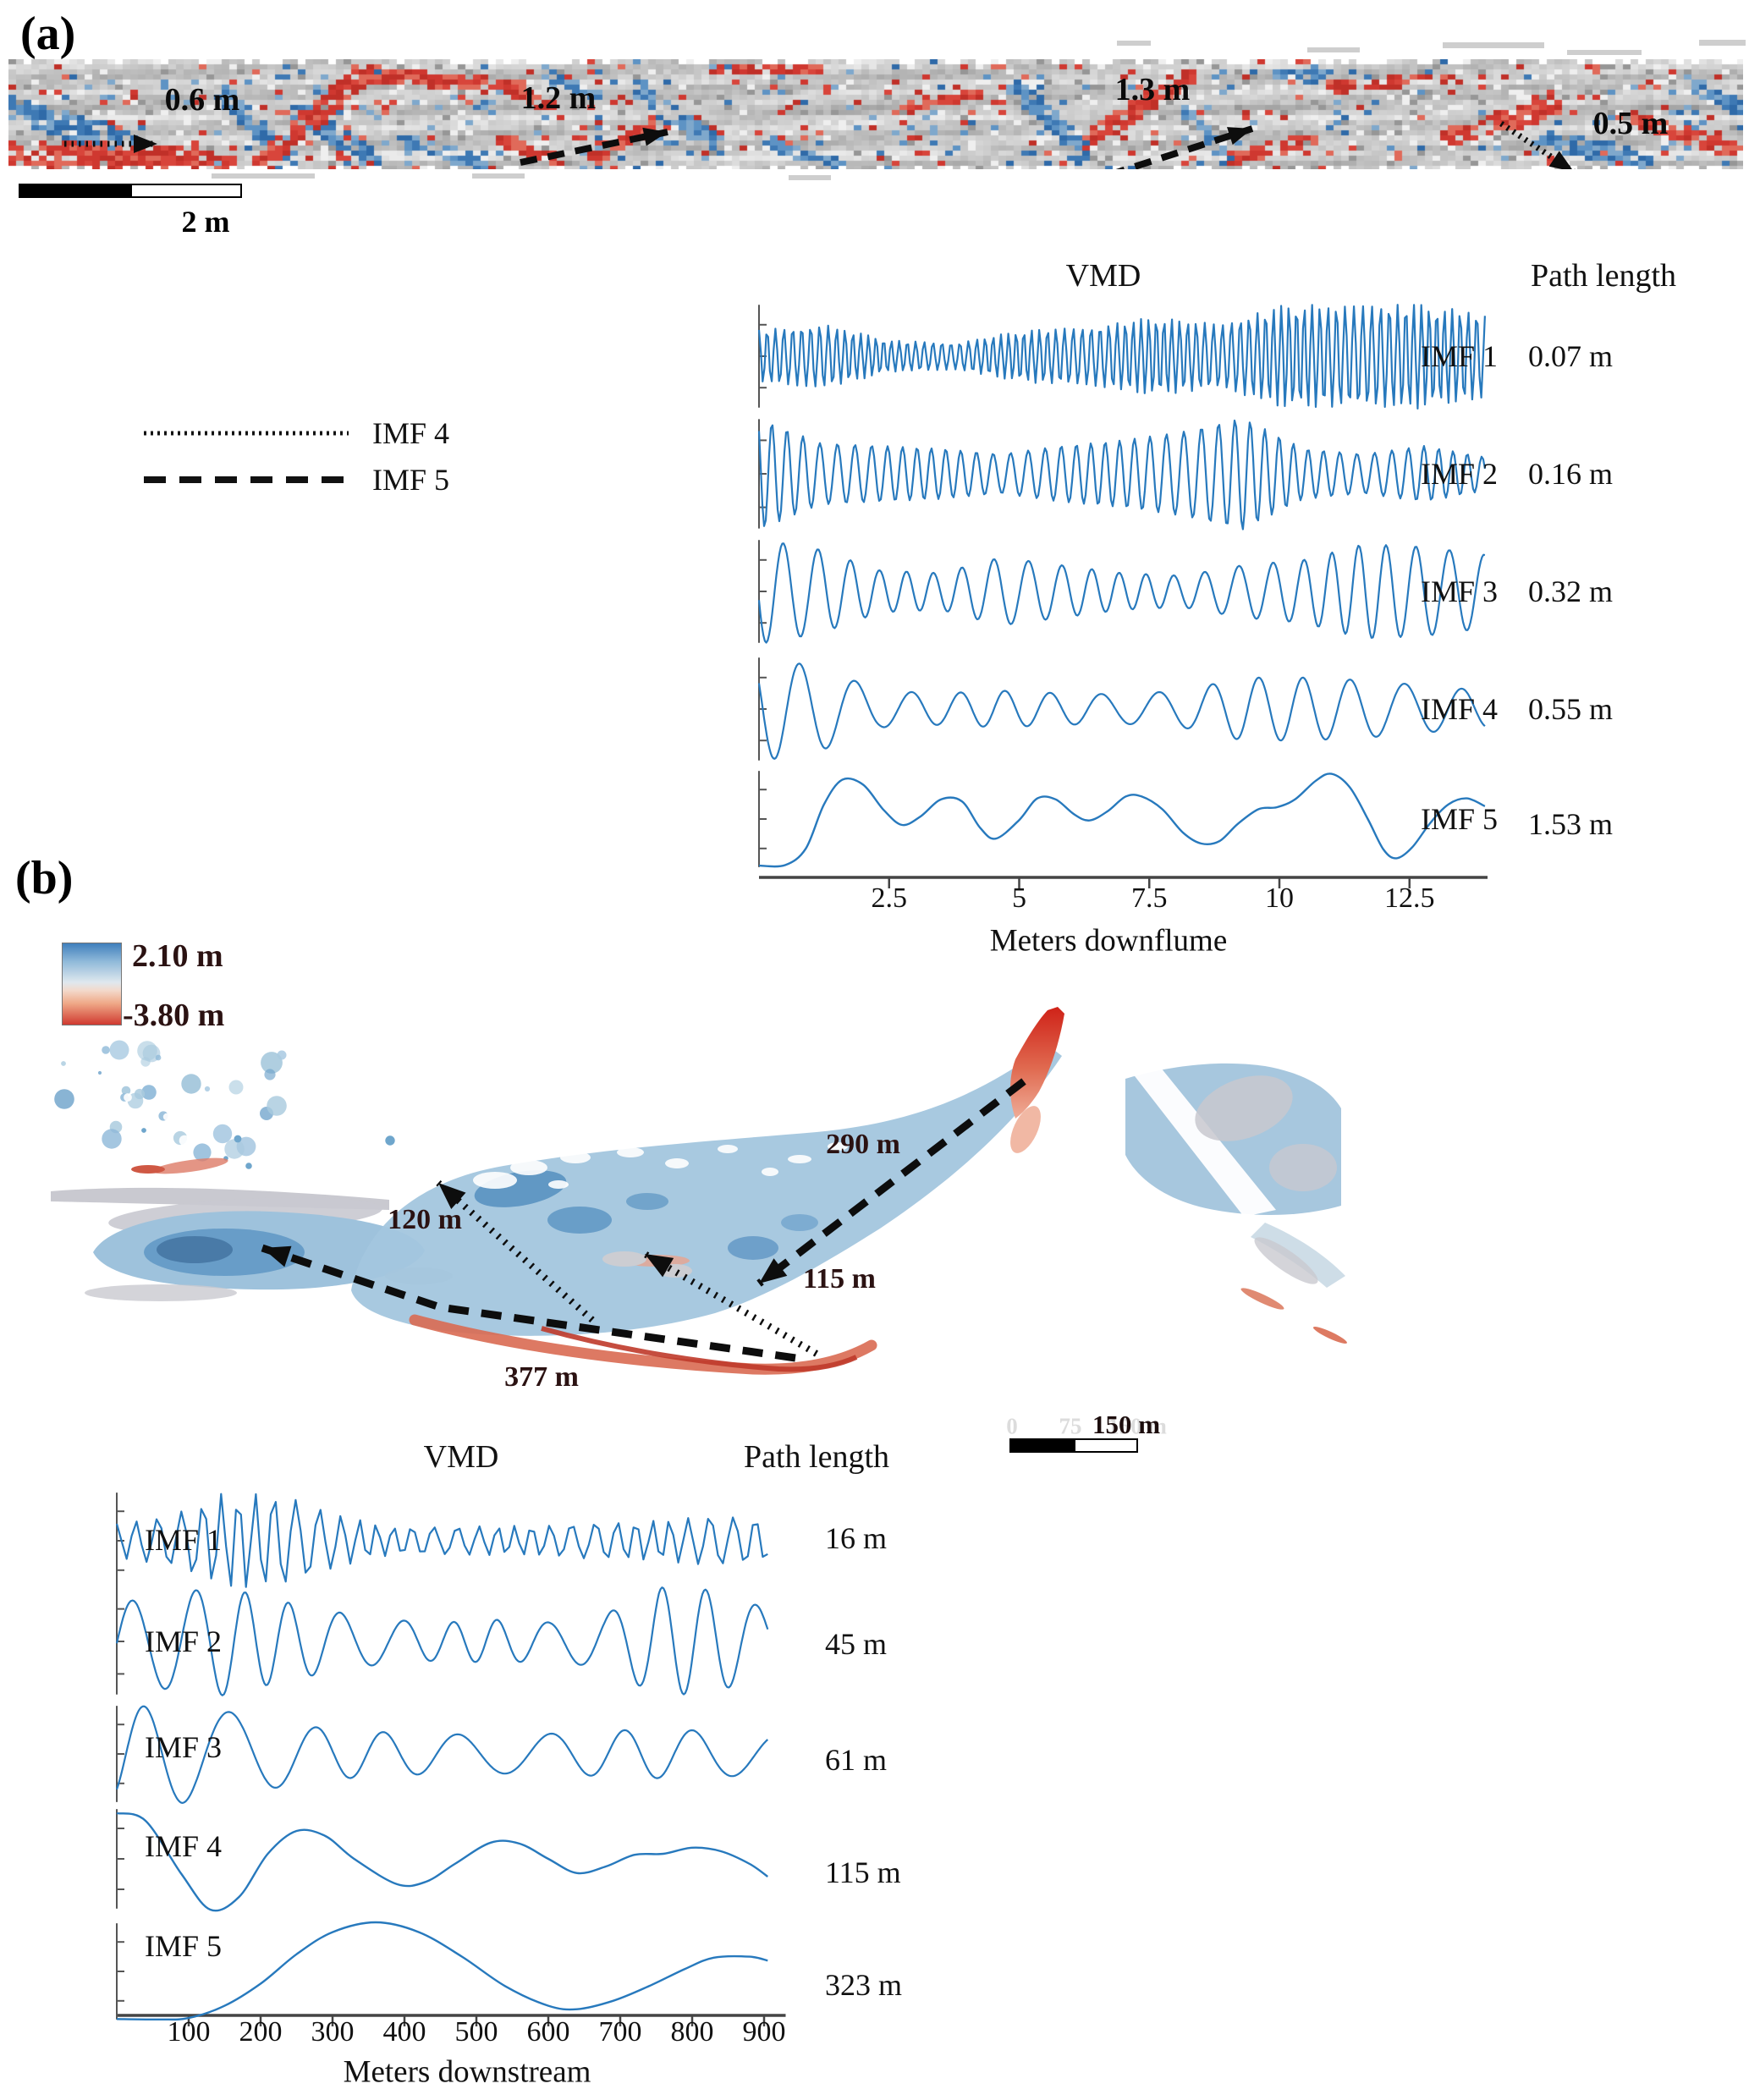 This screenshot has height=2100, width=1749. What do you see at coordinates (411, 480) in the screenshot?
I see `legend-label-imf5: IMF 5` at bounding box center [411, 480].